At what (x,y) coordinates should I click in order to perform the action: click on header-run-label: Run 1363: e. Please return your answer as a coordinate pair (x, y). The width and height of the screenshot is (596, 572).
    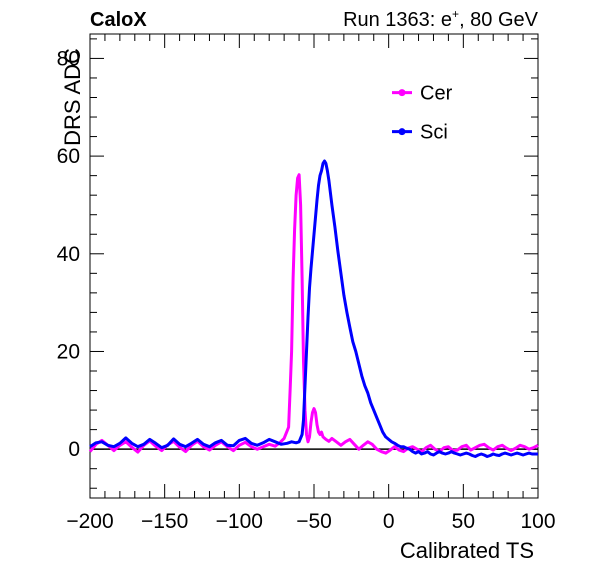
    Looking at the image, I should click on (397, 20).